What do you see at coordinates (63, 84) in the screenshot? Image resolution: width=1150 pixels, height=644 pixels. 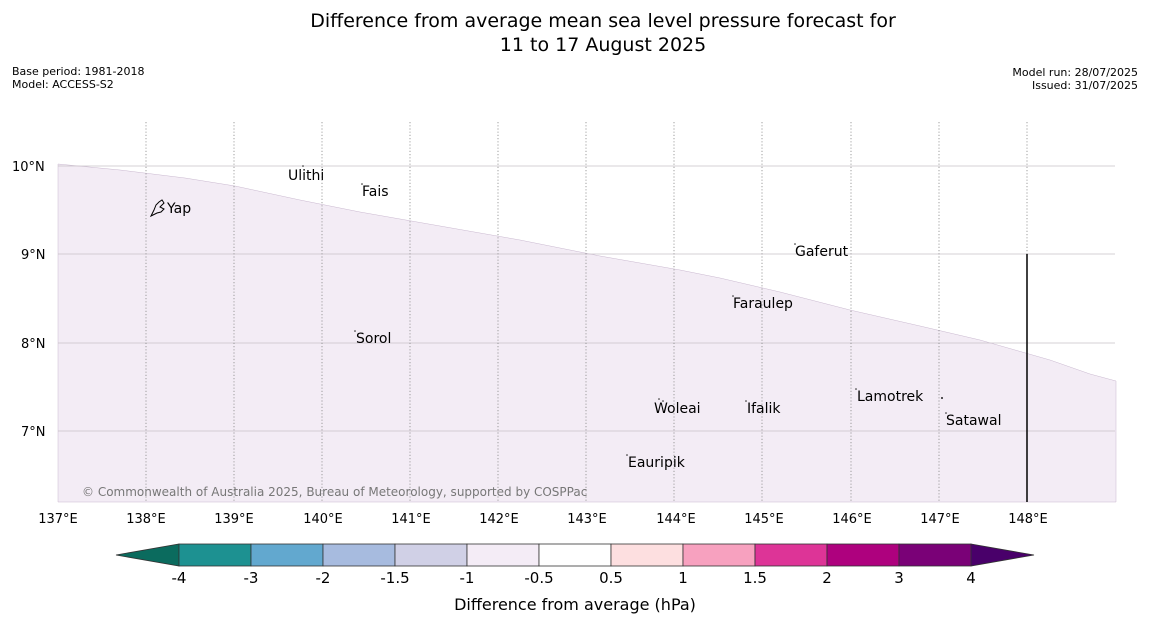 I see `model-name: Model: ACCESS-S2` at bounding box center [63, 84].